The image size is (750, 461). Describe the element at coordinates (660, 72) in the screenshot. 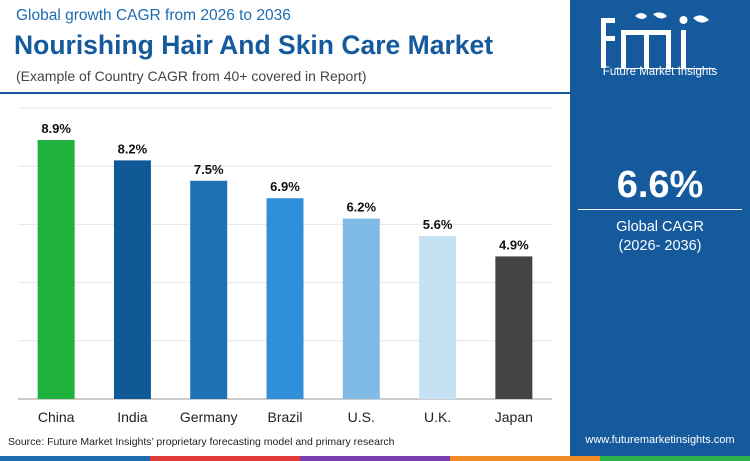

I see `logo-subtitle: Future Market Insights` at that location.